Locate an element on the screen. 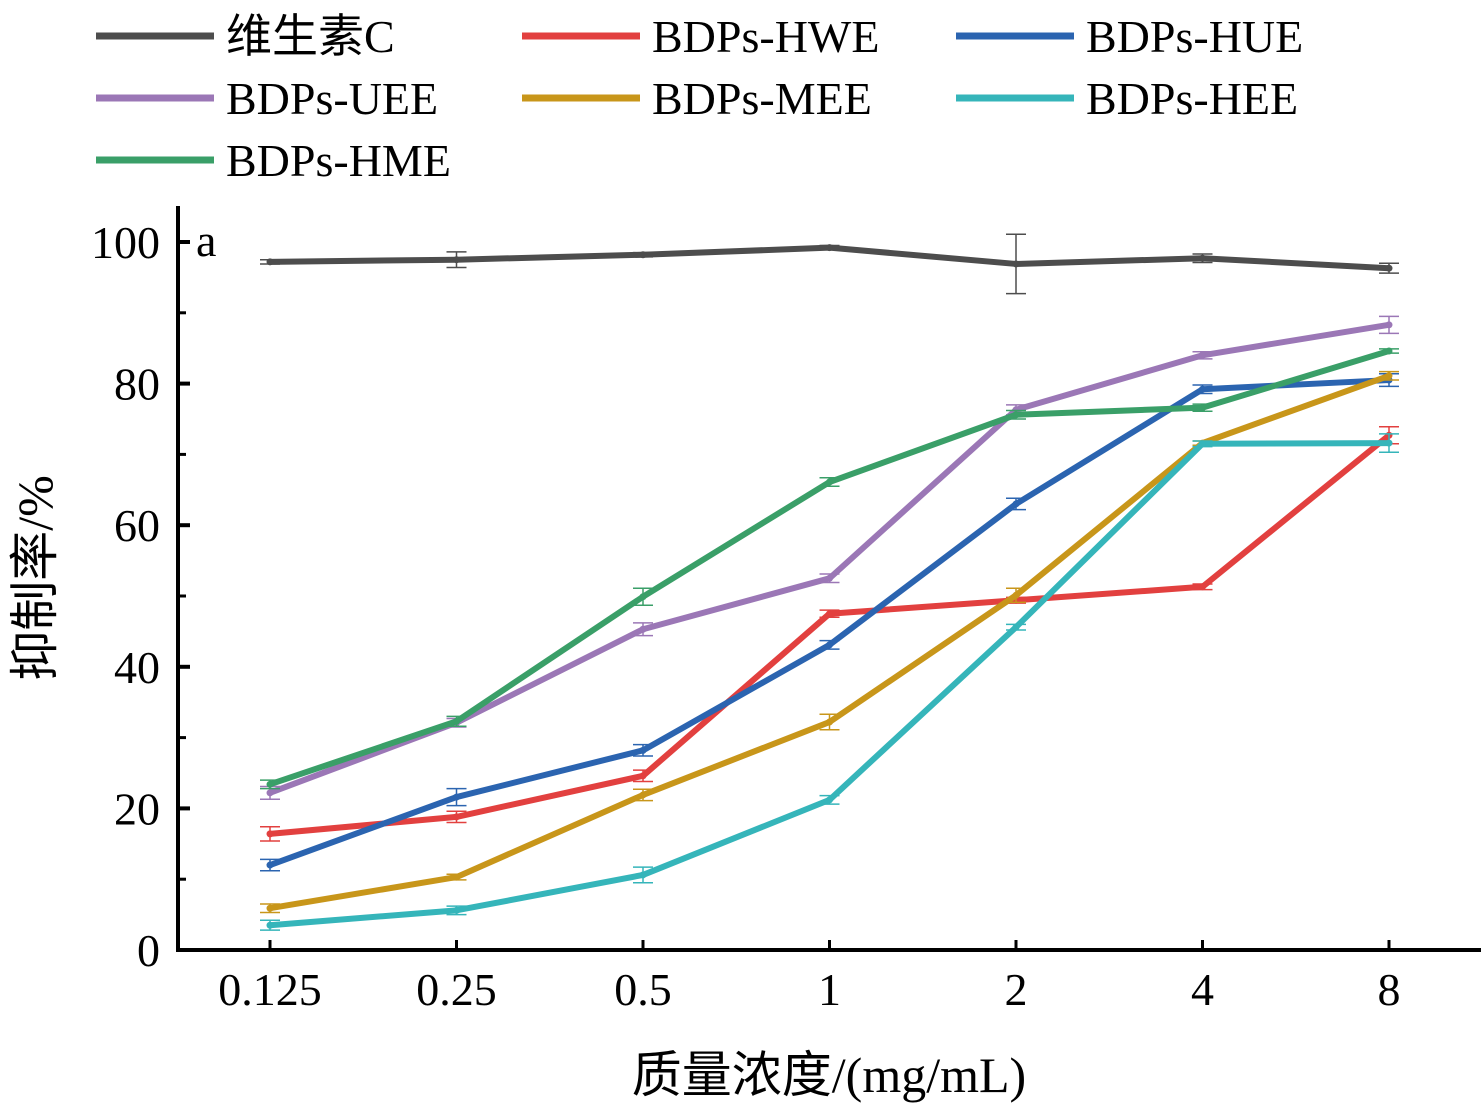  x-axis-title: 质量浓度/(mg/mL) is located at coordinates (829, 1075).